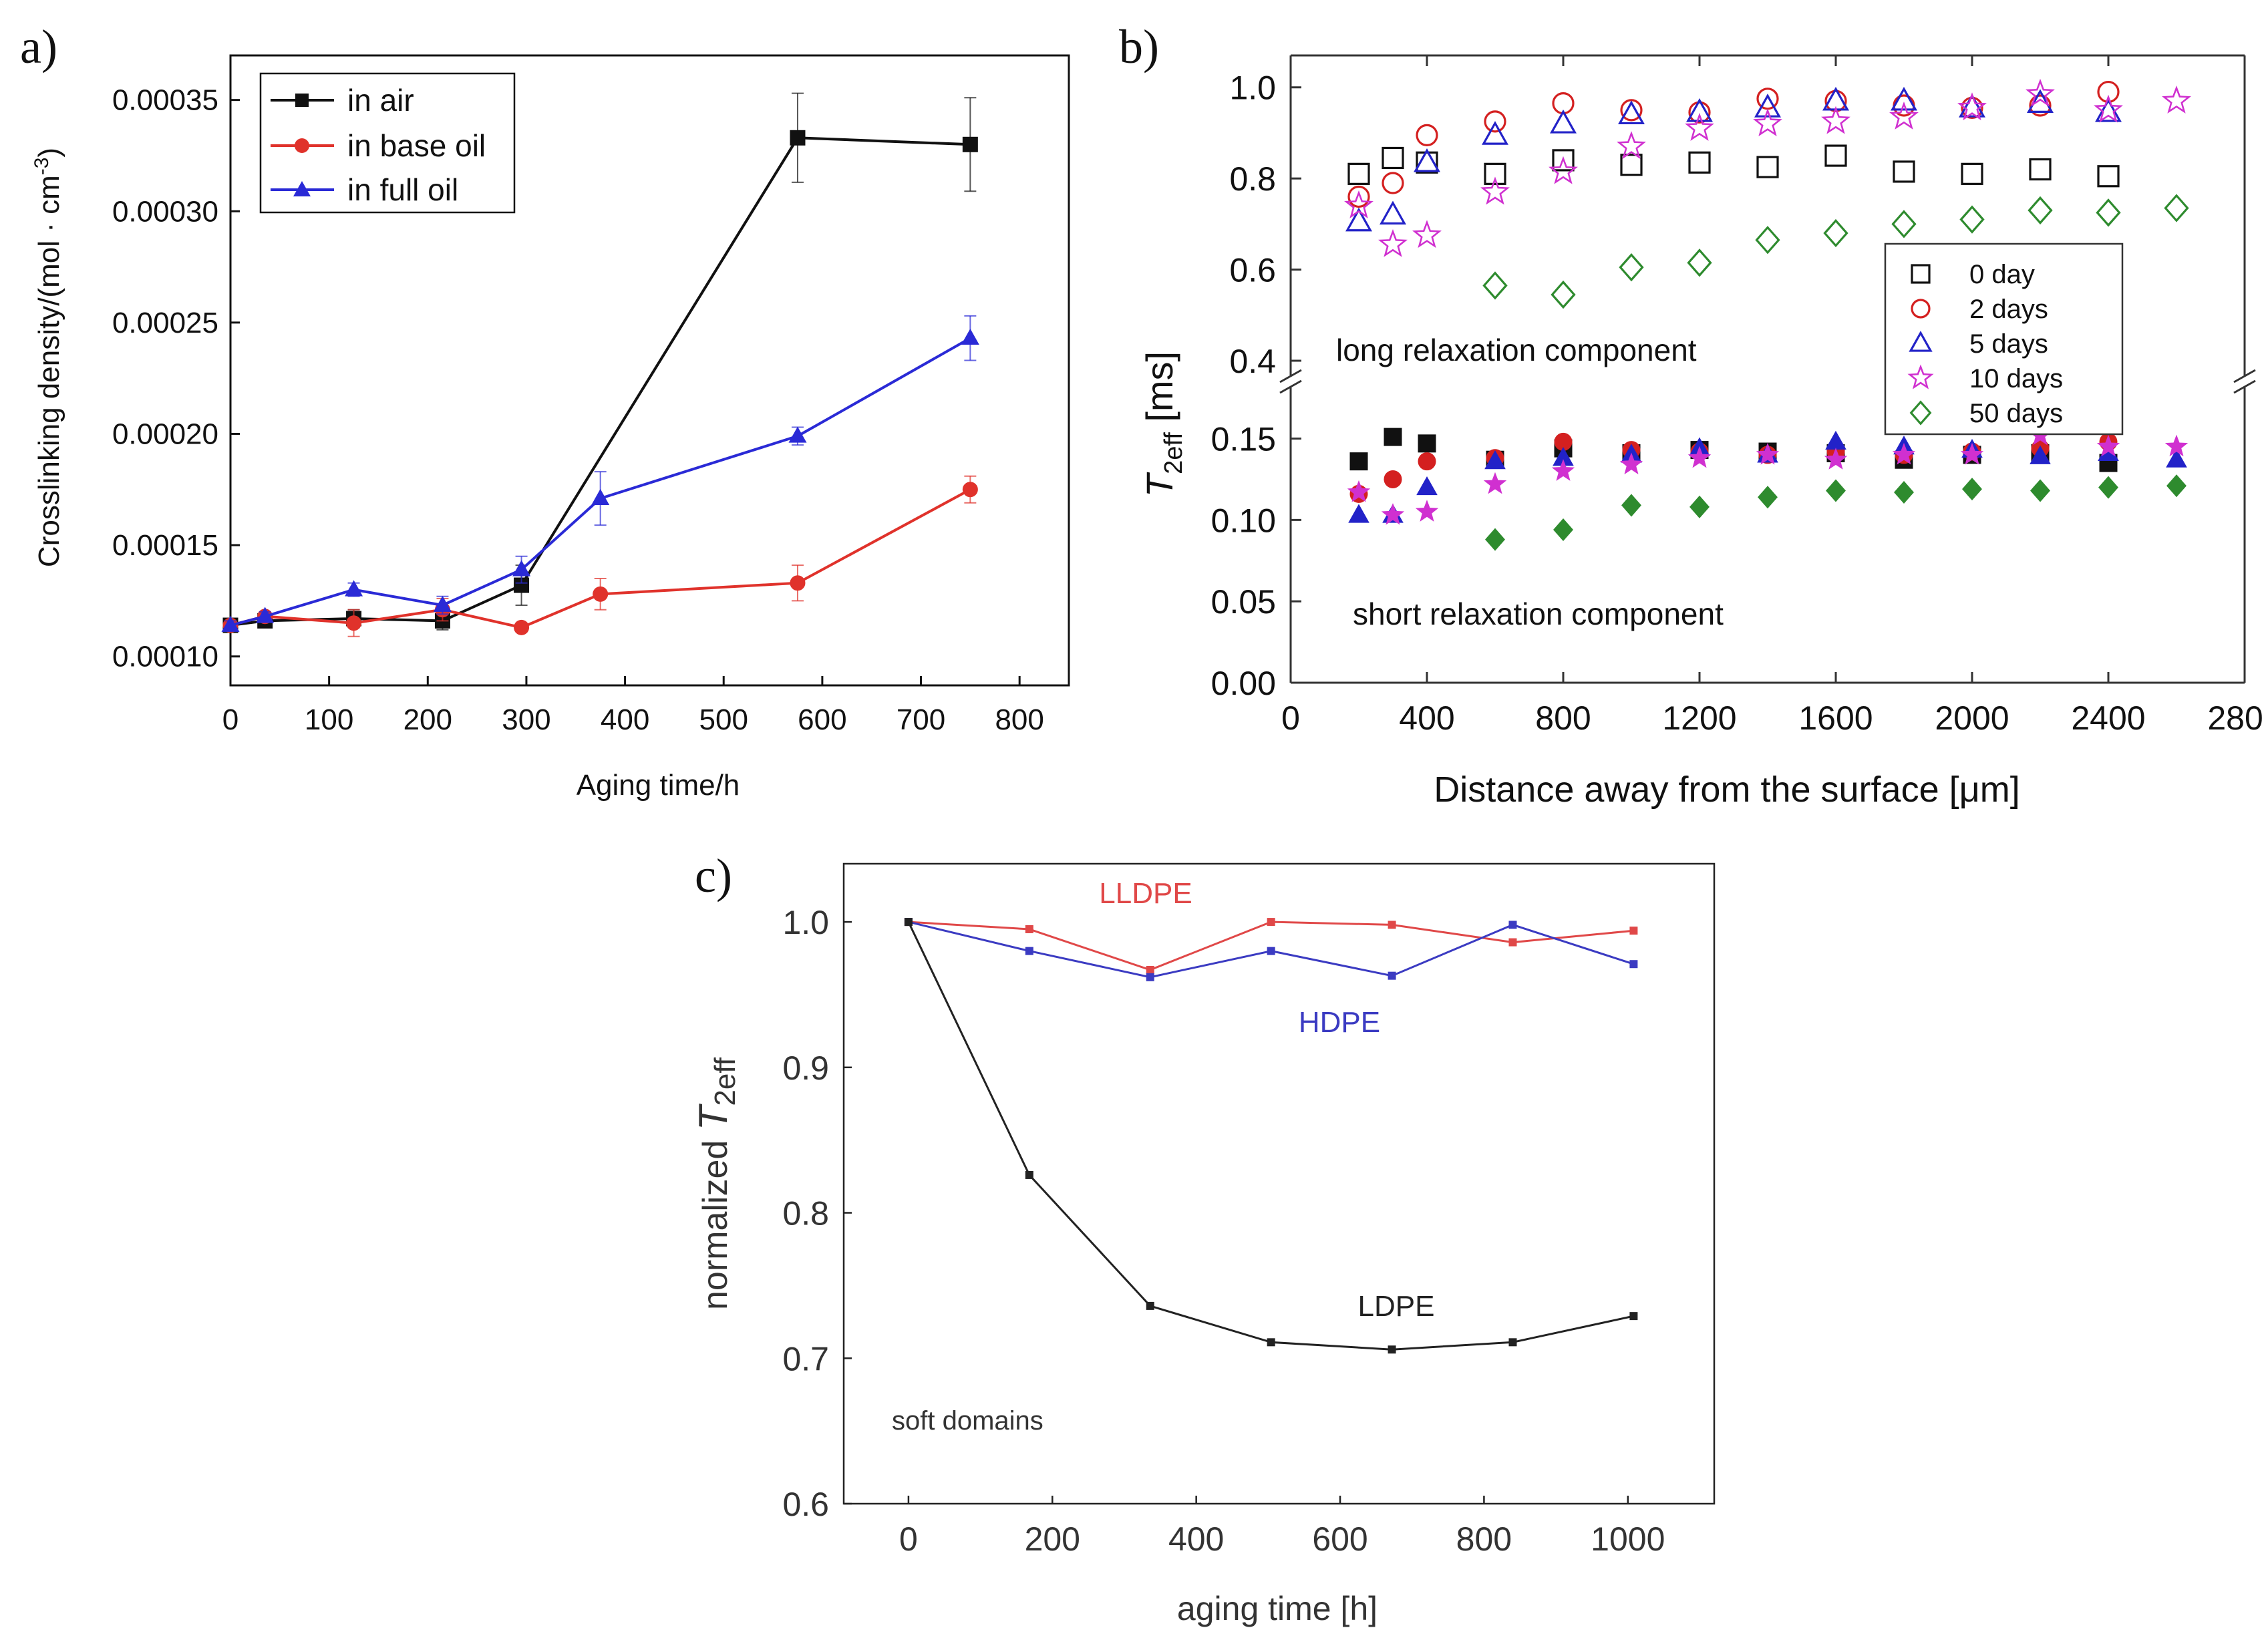 The image size is (2262, 1652). Describe the element at coordinates (1252, 361) in the screenshot. I see `upper-y-tick-label: 0.4` at that location.